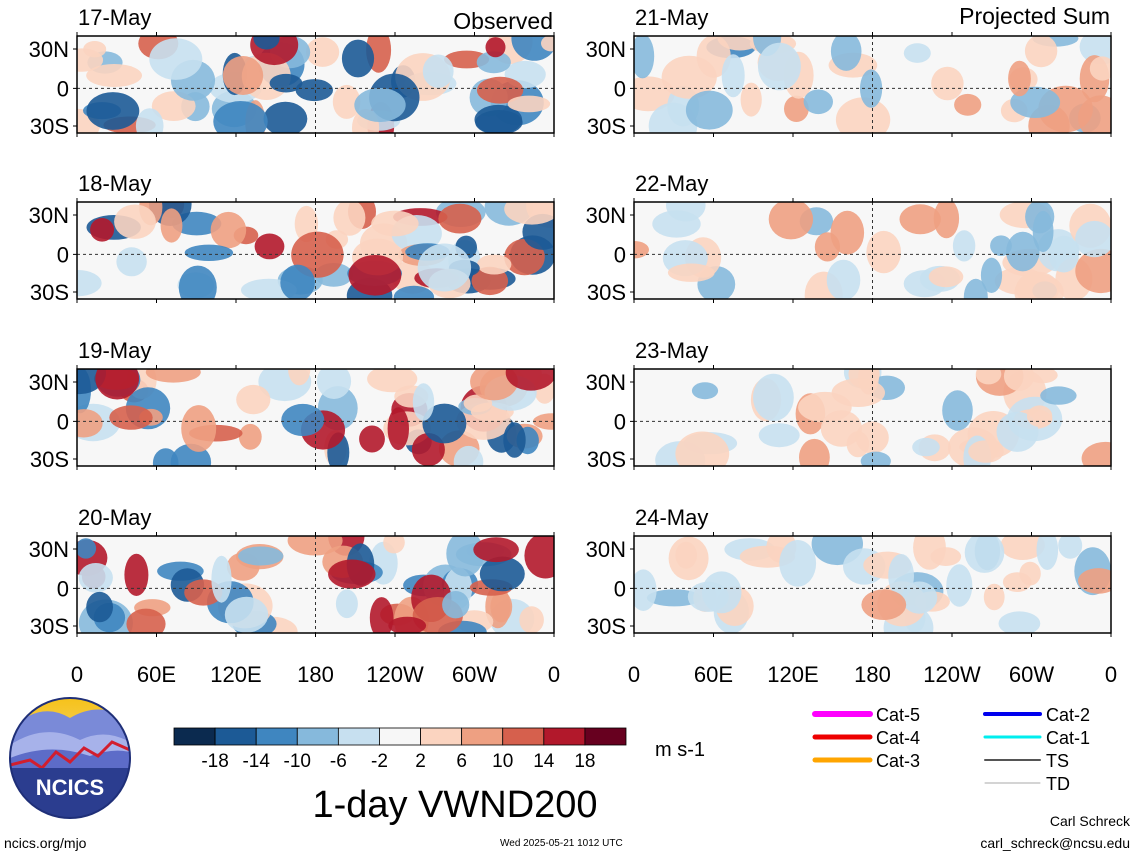 The image size is (1135, 861). What do you see at coordinates (77, 674) in the screenshot?
I see `x-tick-label: 0` at bounding box center [77, 674].